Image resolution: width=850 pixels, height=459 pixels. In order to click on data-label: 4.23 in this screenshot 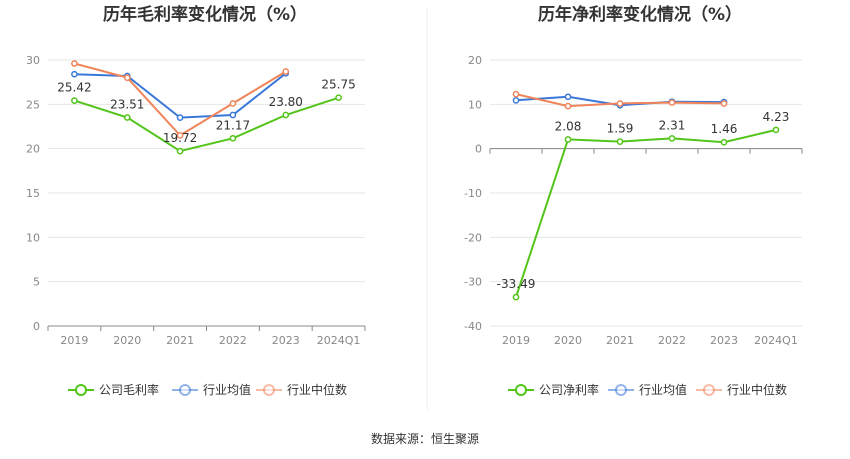, I will do `click(776, 117)`.